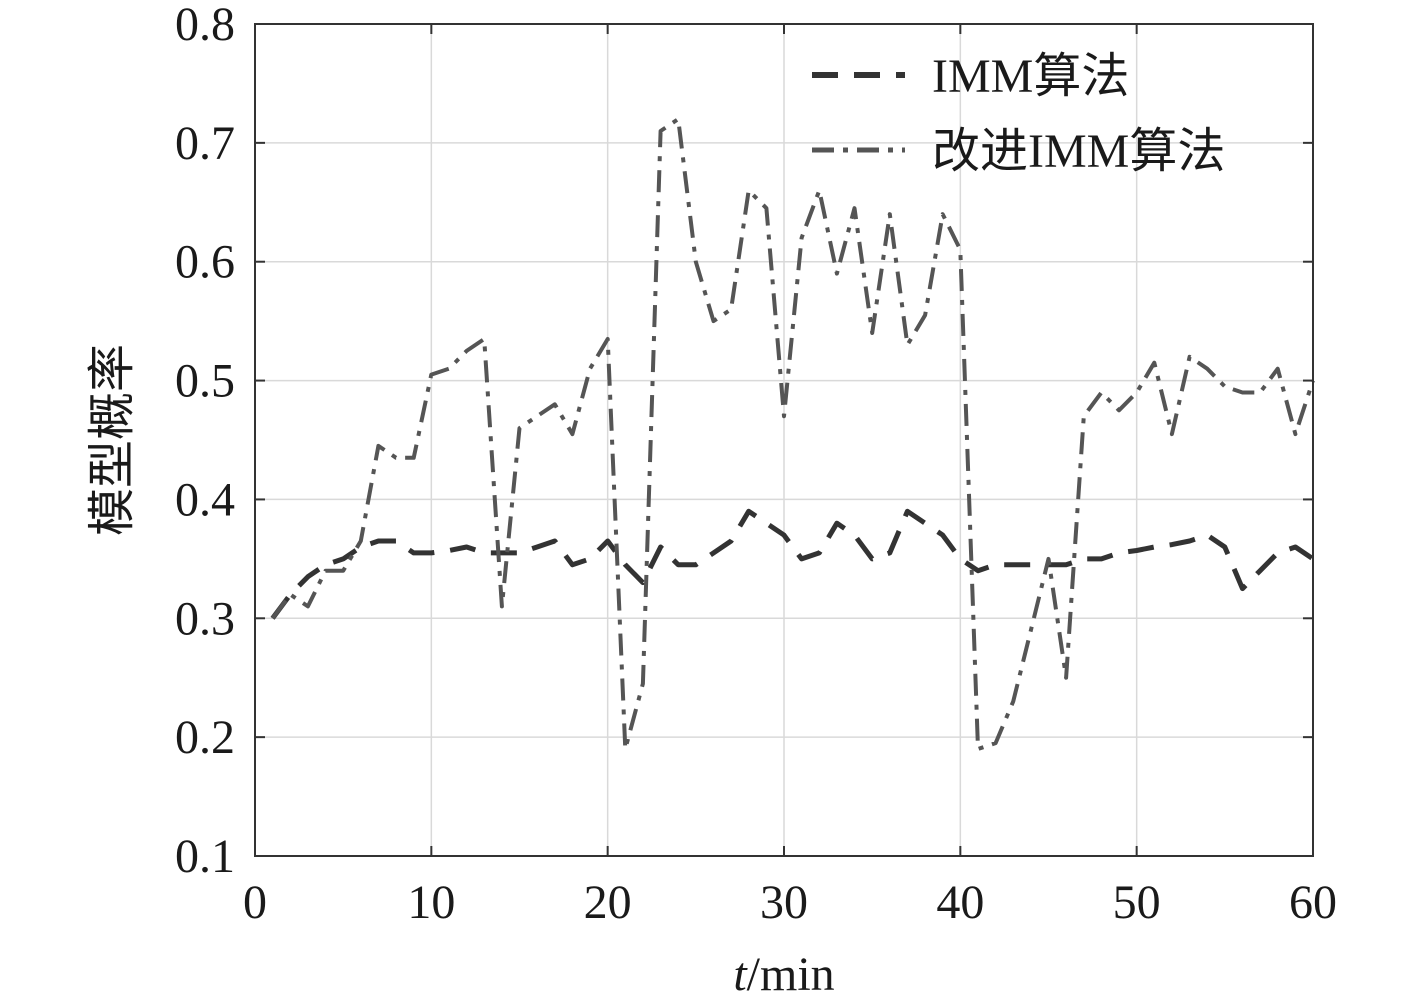 This screenshot has width=1417, height=998. I want to click on y-tick-label: 0.2, so click(205, 737).